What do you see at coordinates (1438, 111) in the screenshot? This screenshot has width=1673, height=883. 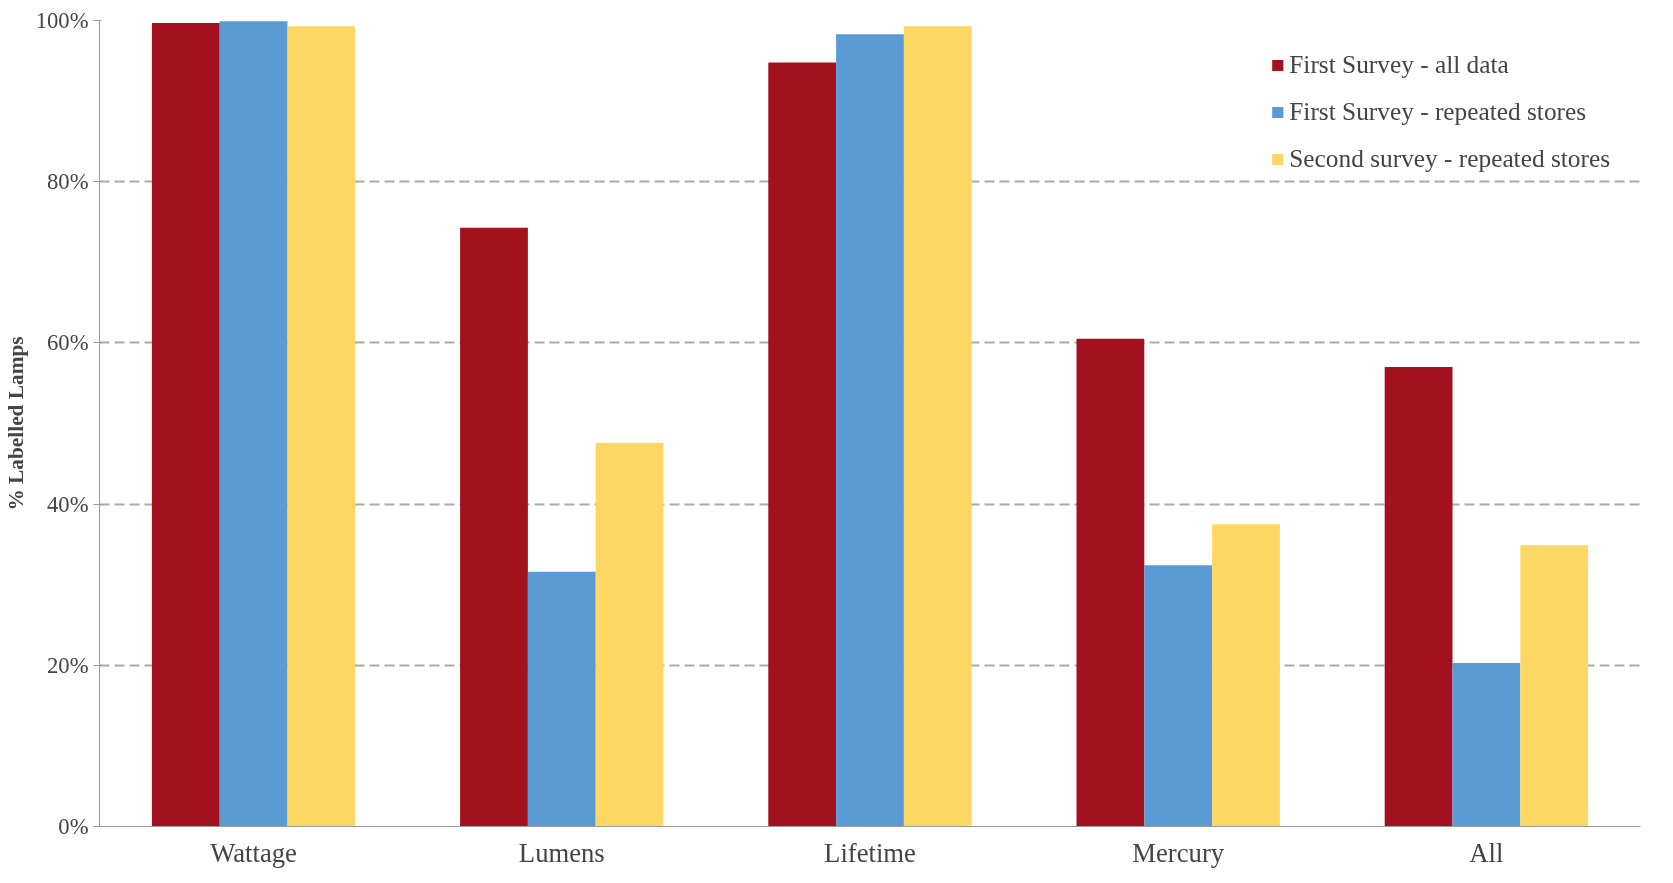 I see `legend-label: First Survey - repeated stores` at bounding box center [1438, 111].